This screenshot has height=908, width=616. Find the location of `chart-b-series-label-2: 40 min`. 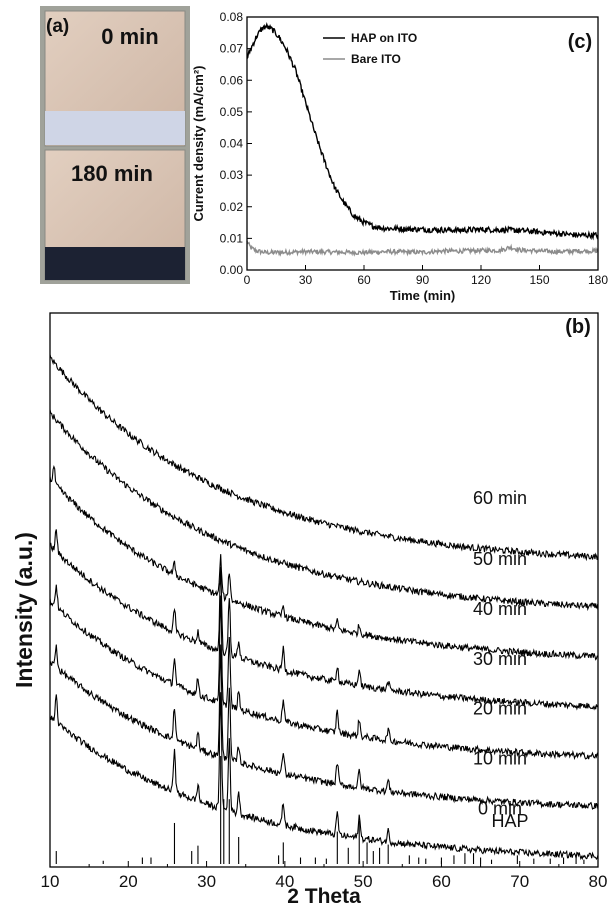

chart-b-series-label-2: 40 min is located at coordinates (500, 609).